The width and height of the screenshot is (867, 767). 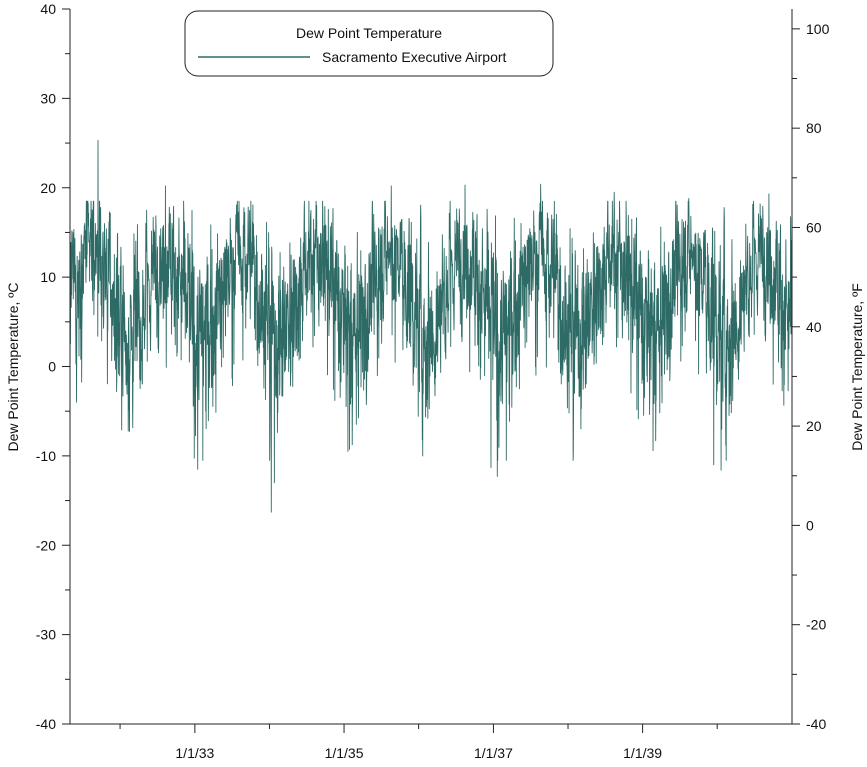 What do you see at coordinates (814, 327) in the screenshot?
I see `y-right-tick-label: 40` at bounding box center [814, 327].